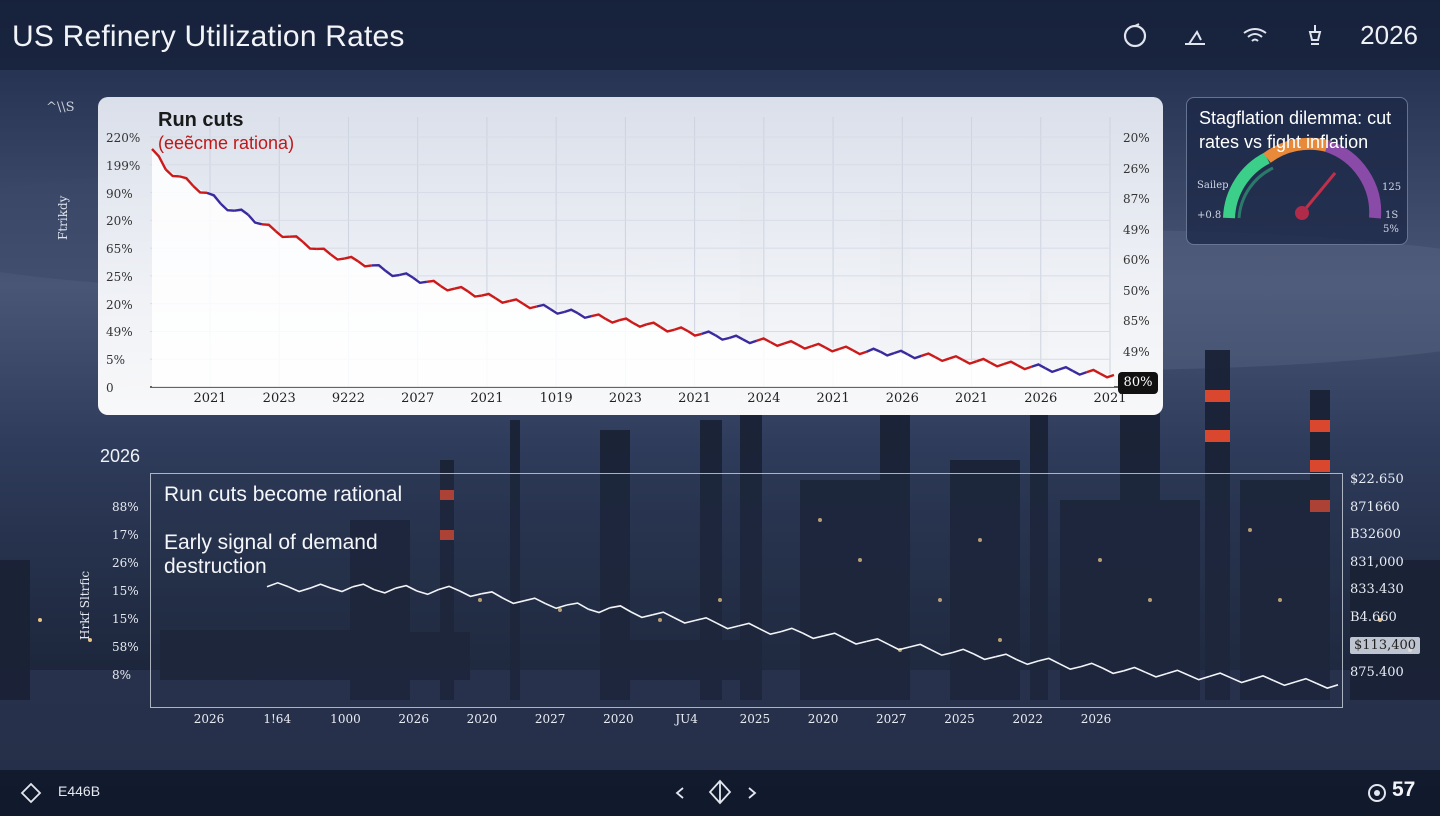 This screenshot has height=816, width=1440. What do you see at coordinates (123, 138) in the screenshot?
I see `y-tick-left: 220%` at bounding box center [123, 138].